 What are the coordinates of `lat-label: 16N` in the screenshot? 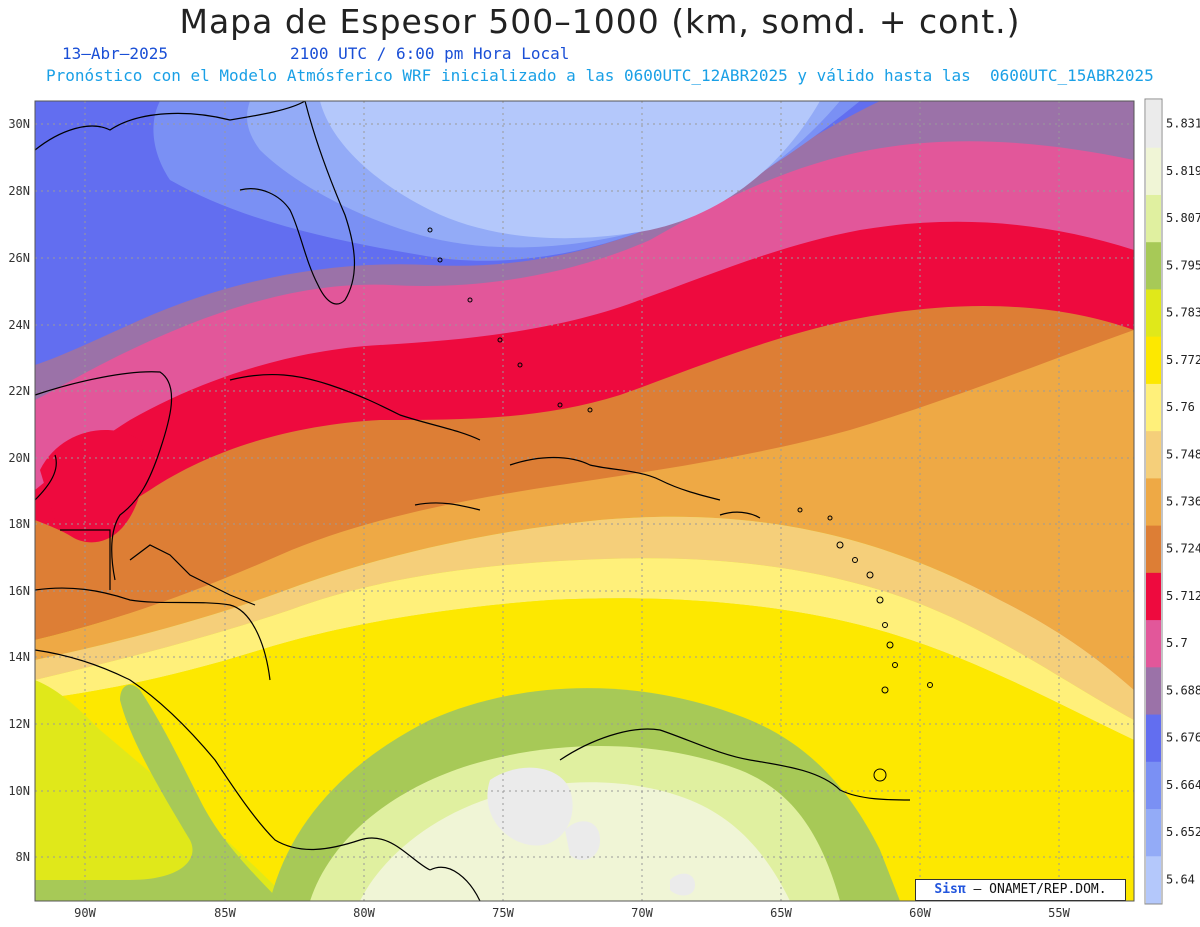 It's located at (19, 591).